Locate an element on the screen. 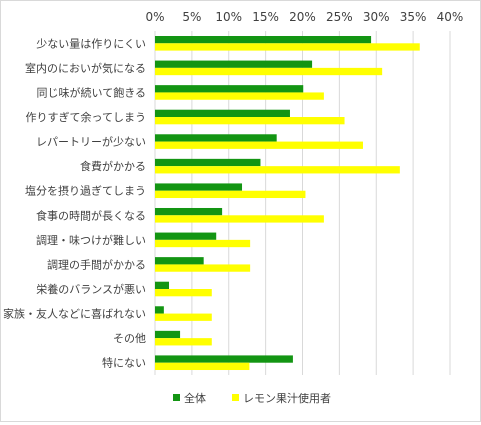 This screenshot has height=425, width=481. legend: 全体 レモン果汁使用者 is located at coordinates (252, 398).